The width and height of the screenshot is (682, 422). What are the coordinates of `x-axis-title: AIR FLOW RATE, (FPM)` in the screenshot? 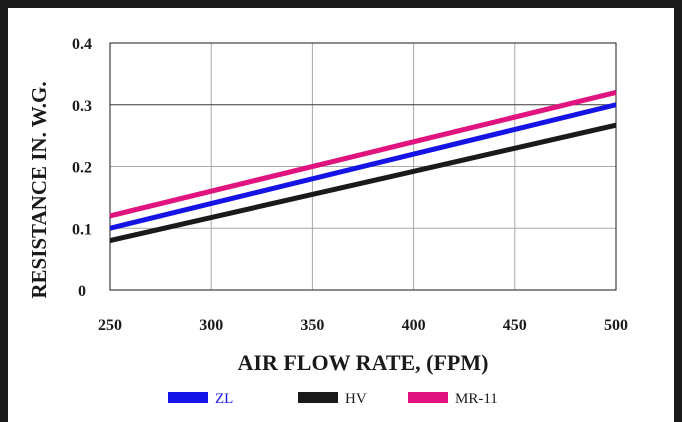 It's located at (363, 362).